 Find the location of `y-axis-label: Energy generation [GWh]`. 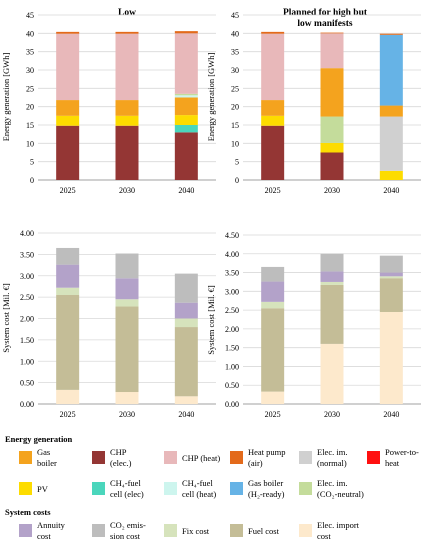

y-axis-label: Energy generation [GWh] is located at coordinates (211, 97).